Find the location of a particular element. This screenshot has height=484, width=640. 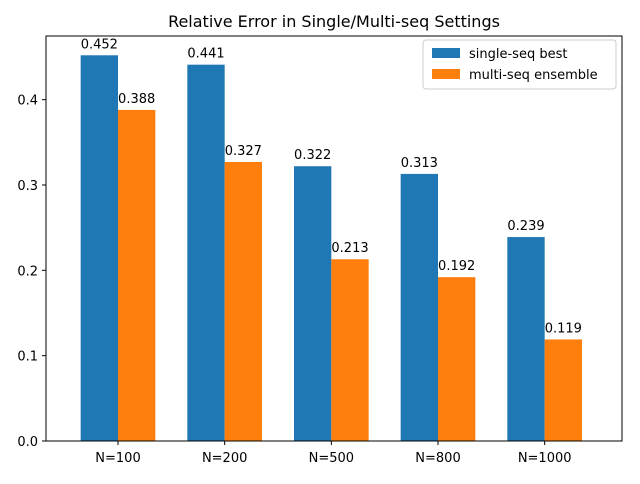

legend-label: single-seq best is located at coordinates (518, 54).